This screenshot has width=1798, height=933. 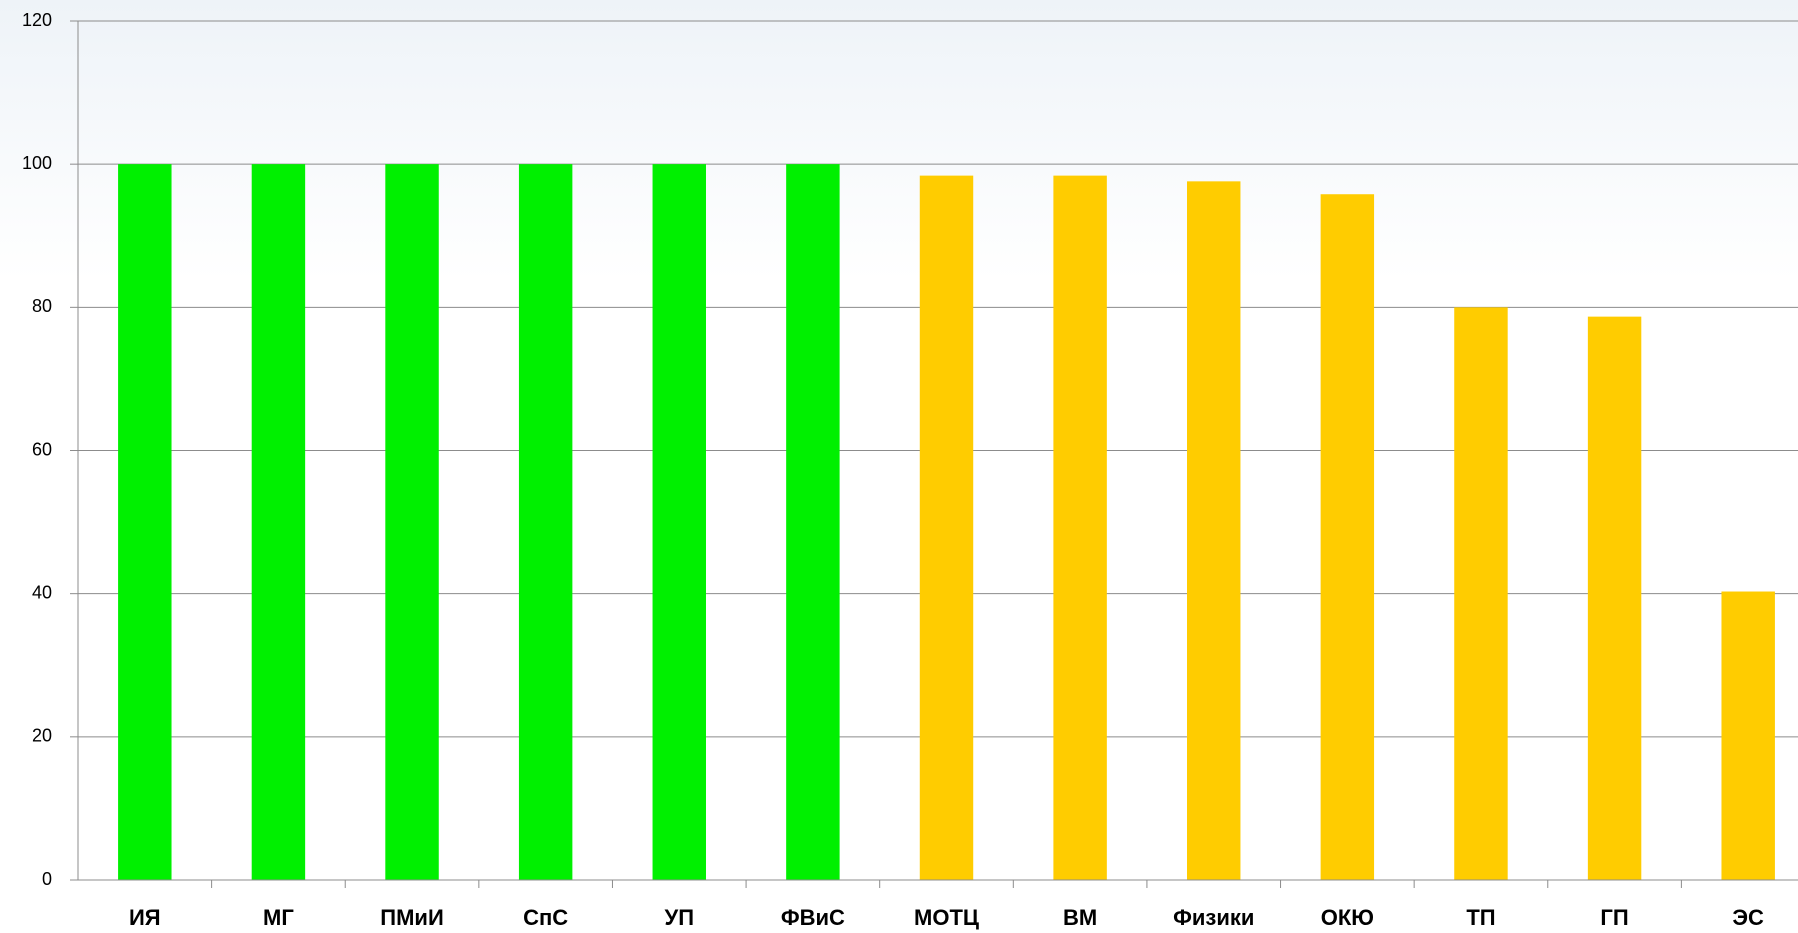 What do you see at coordinates (680, 917) in the screenshot?
I see `x-tick-label: УП` at bounding box center [680, 917].